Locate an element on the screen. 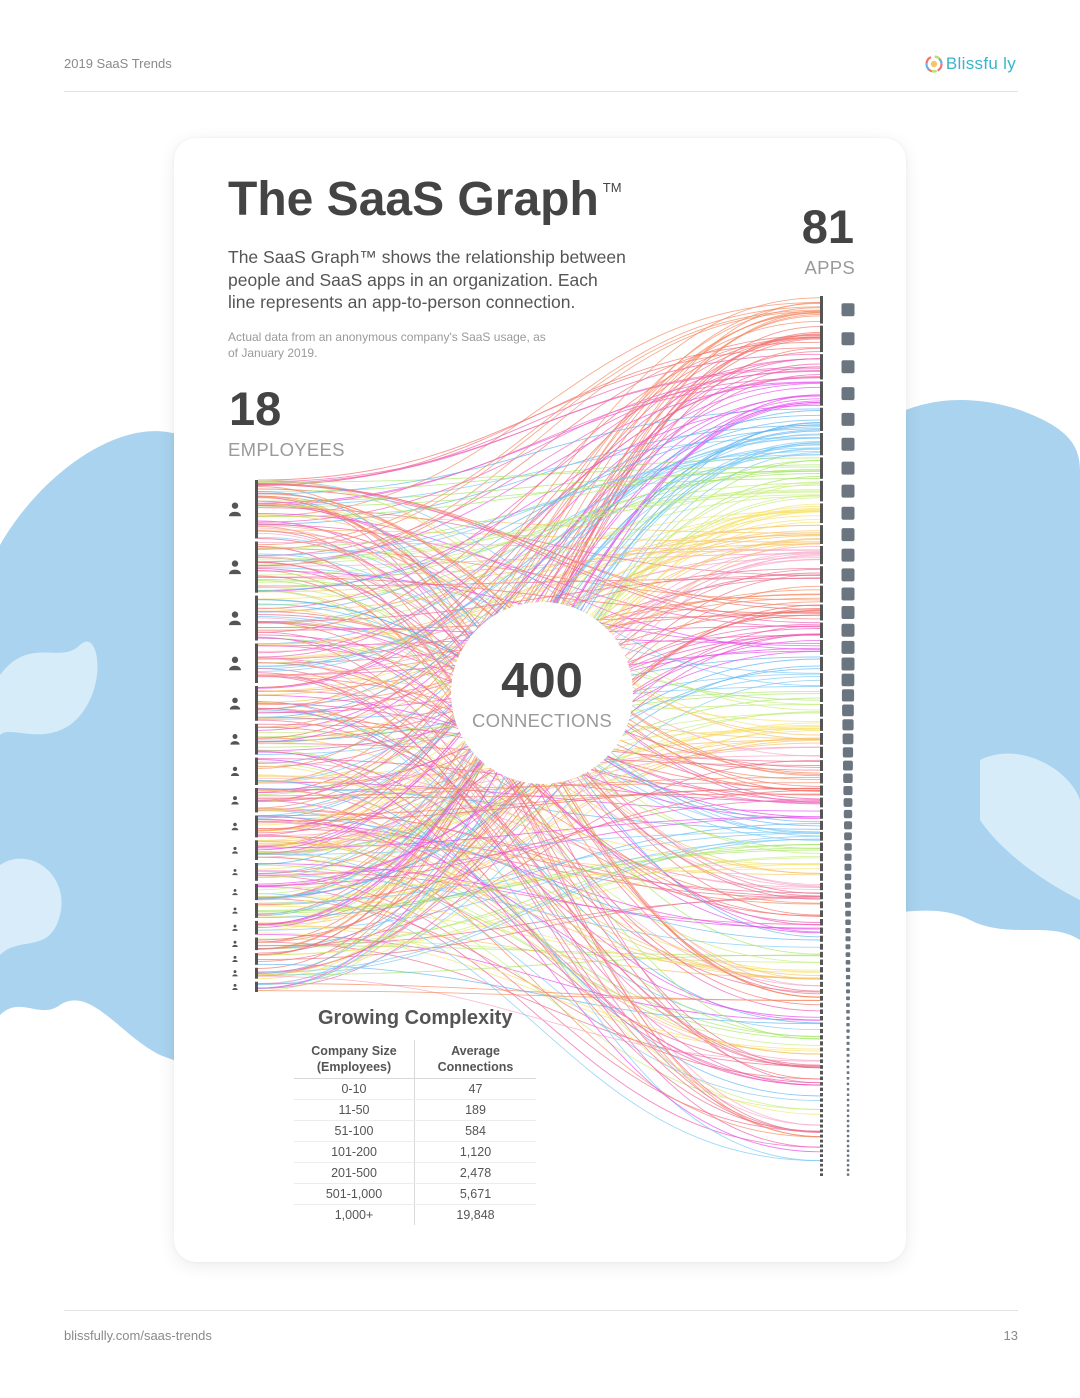  company-size-cell: 101-200 is located at coordinates (354, 1152).